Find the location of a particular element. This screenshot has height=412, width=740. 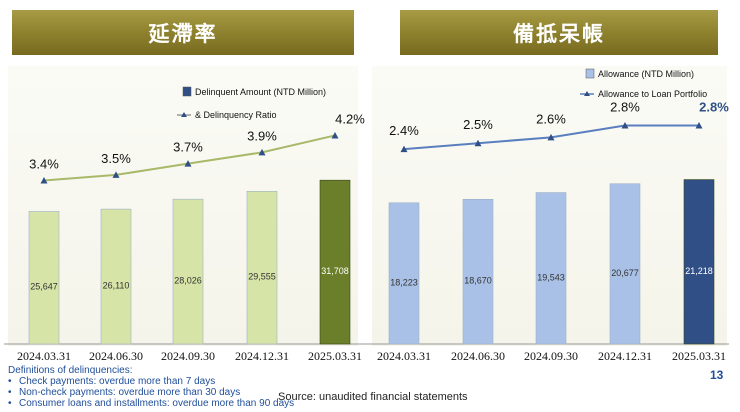

source-note: Source: unaudited financial statements is located at coordinates (373, 397).